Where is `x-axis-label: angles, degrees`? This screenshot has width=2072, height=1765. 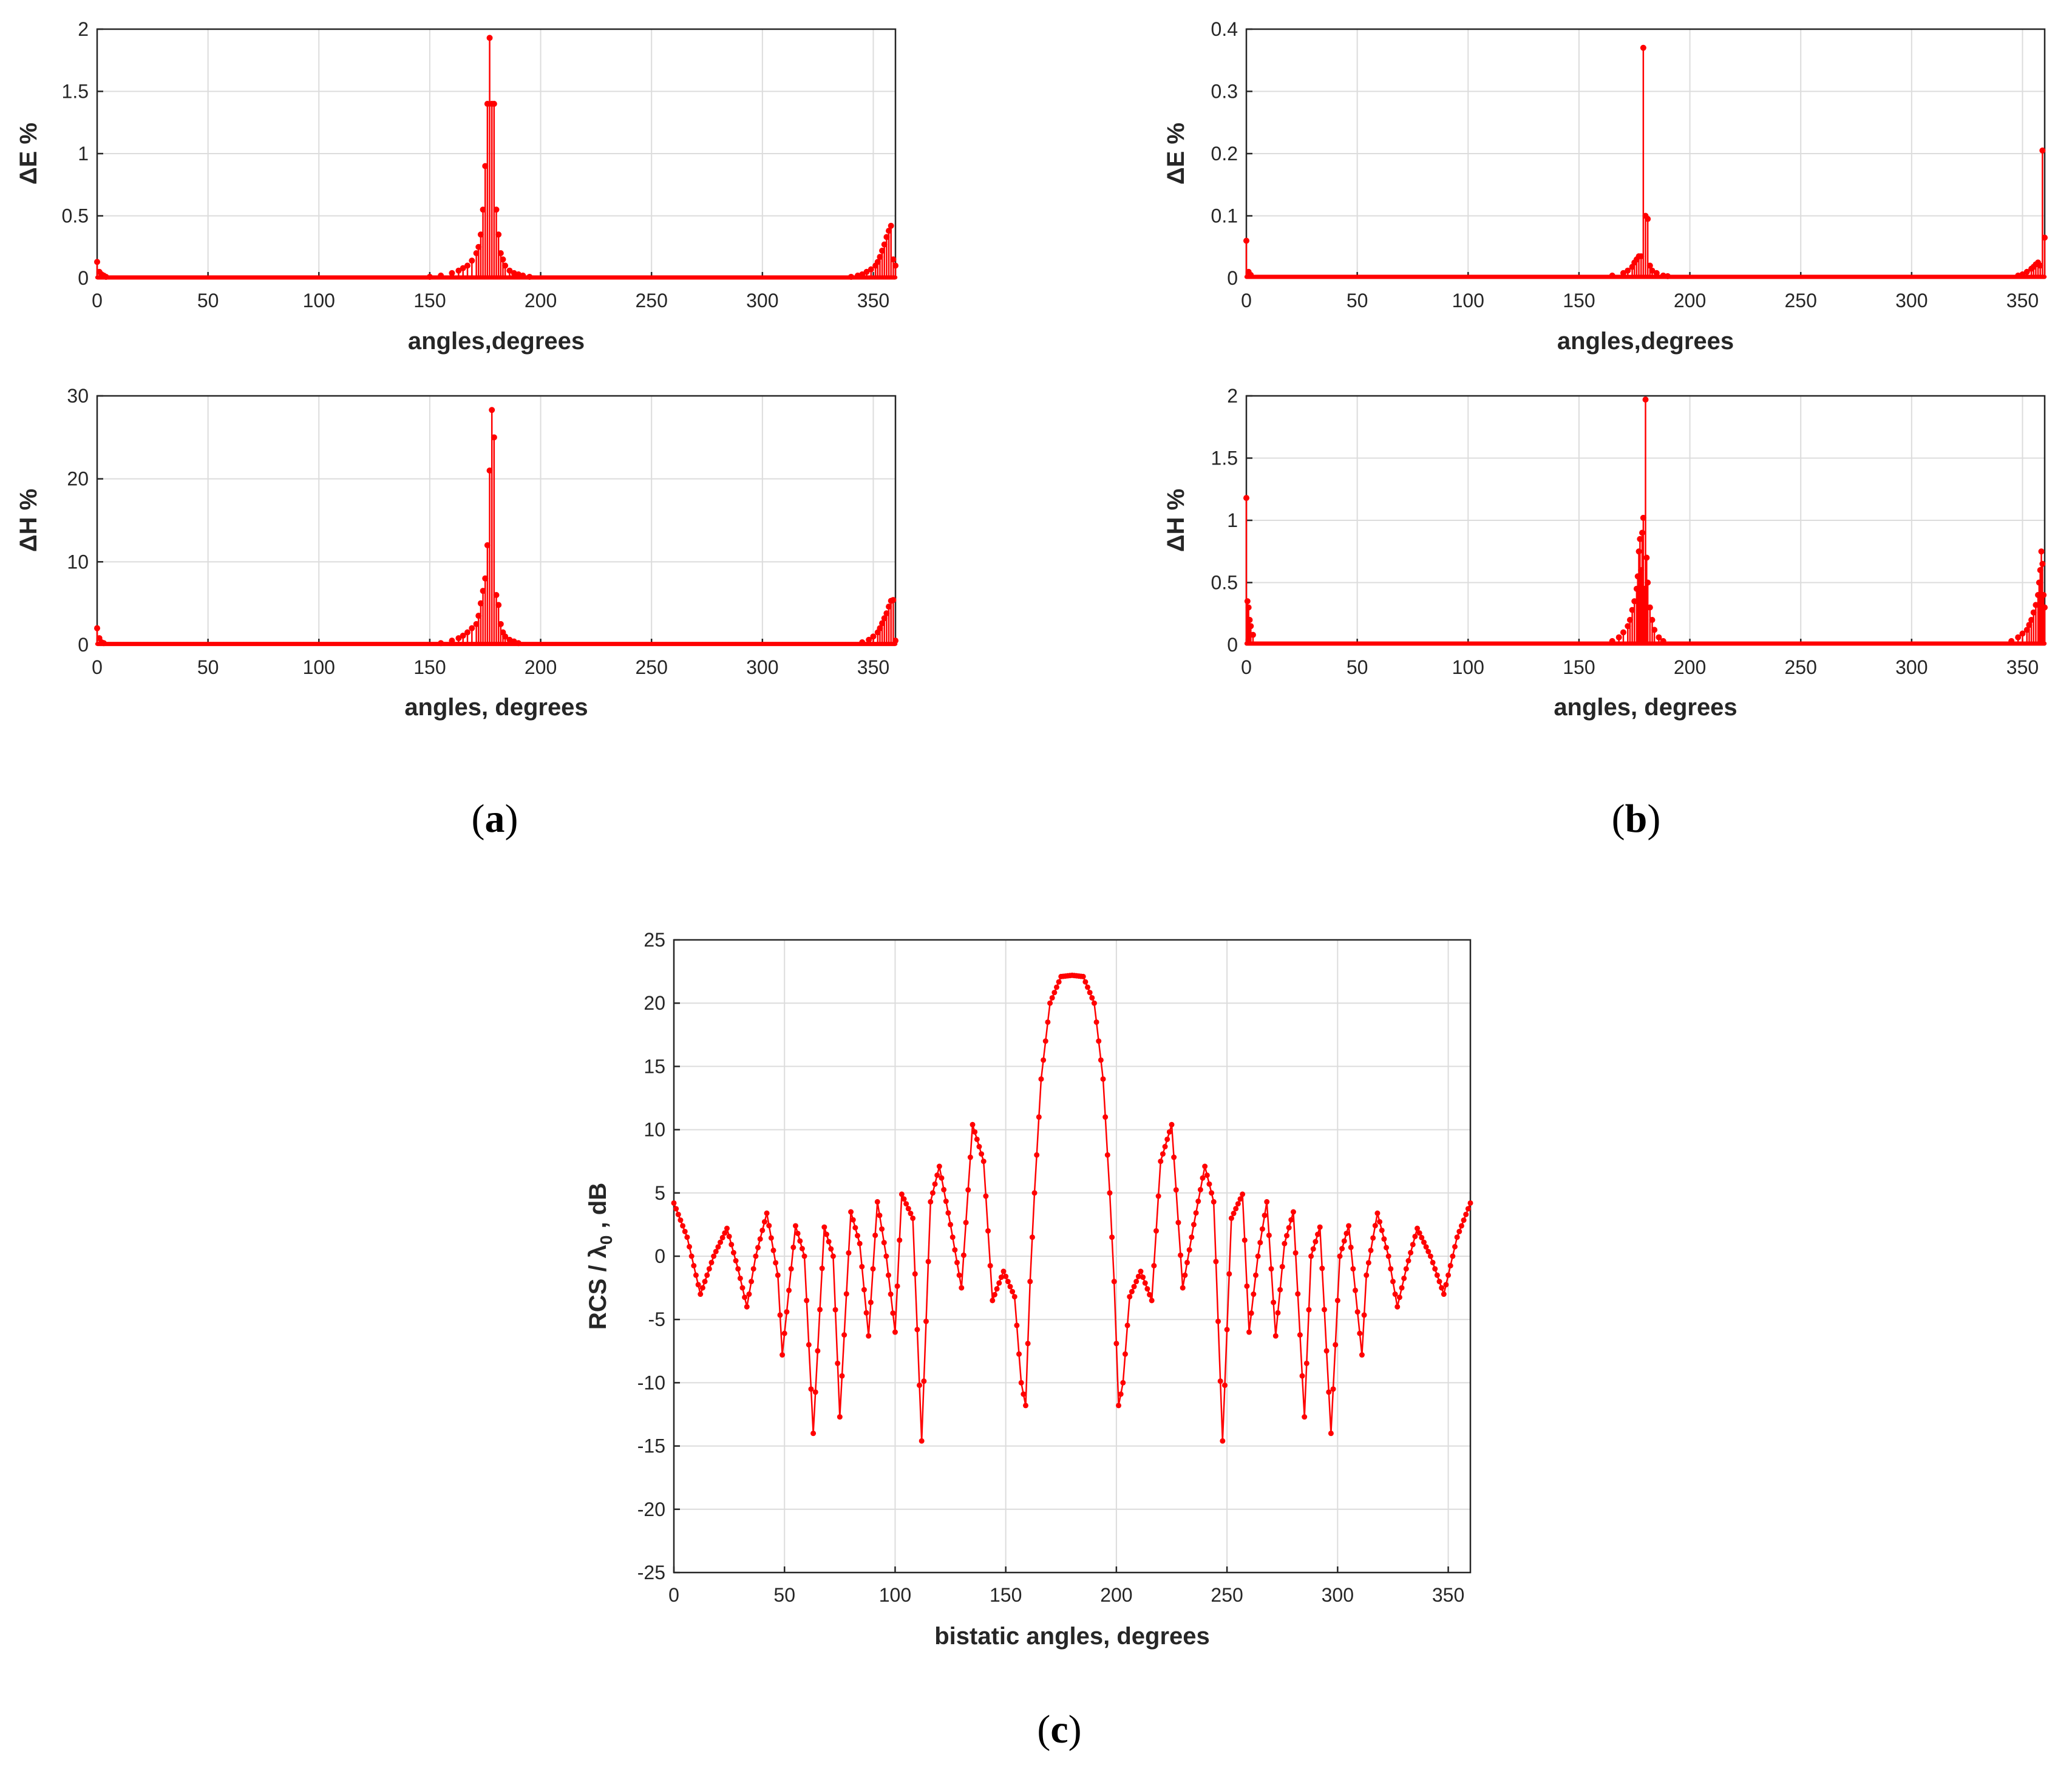
x-axis-label: angles, degrees is located at coordinates (496, 708).